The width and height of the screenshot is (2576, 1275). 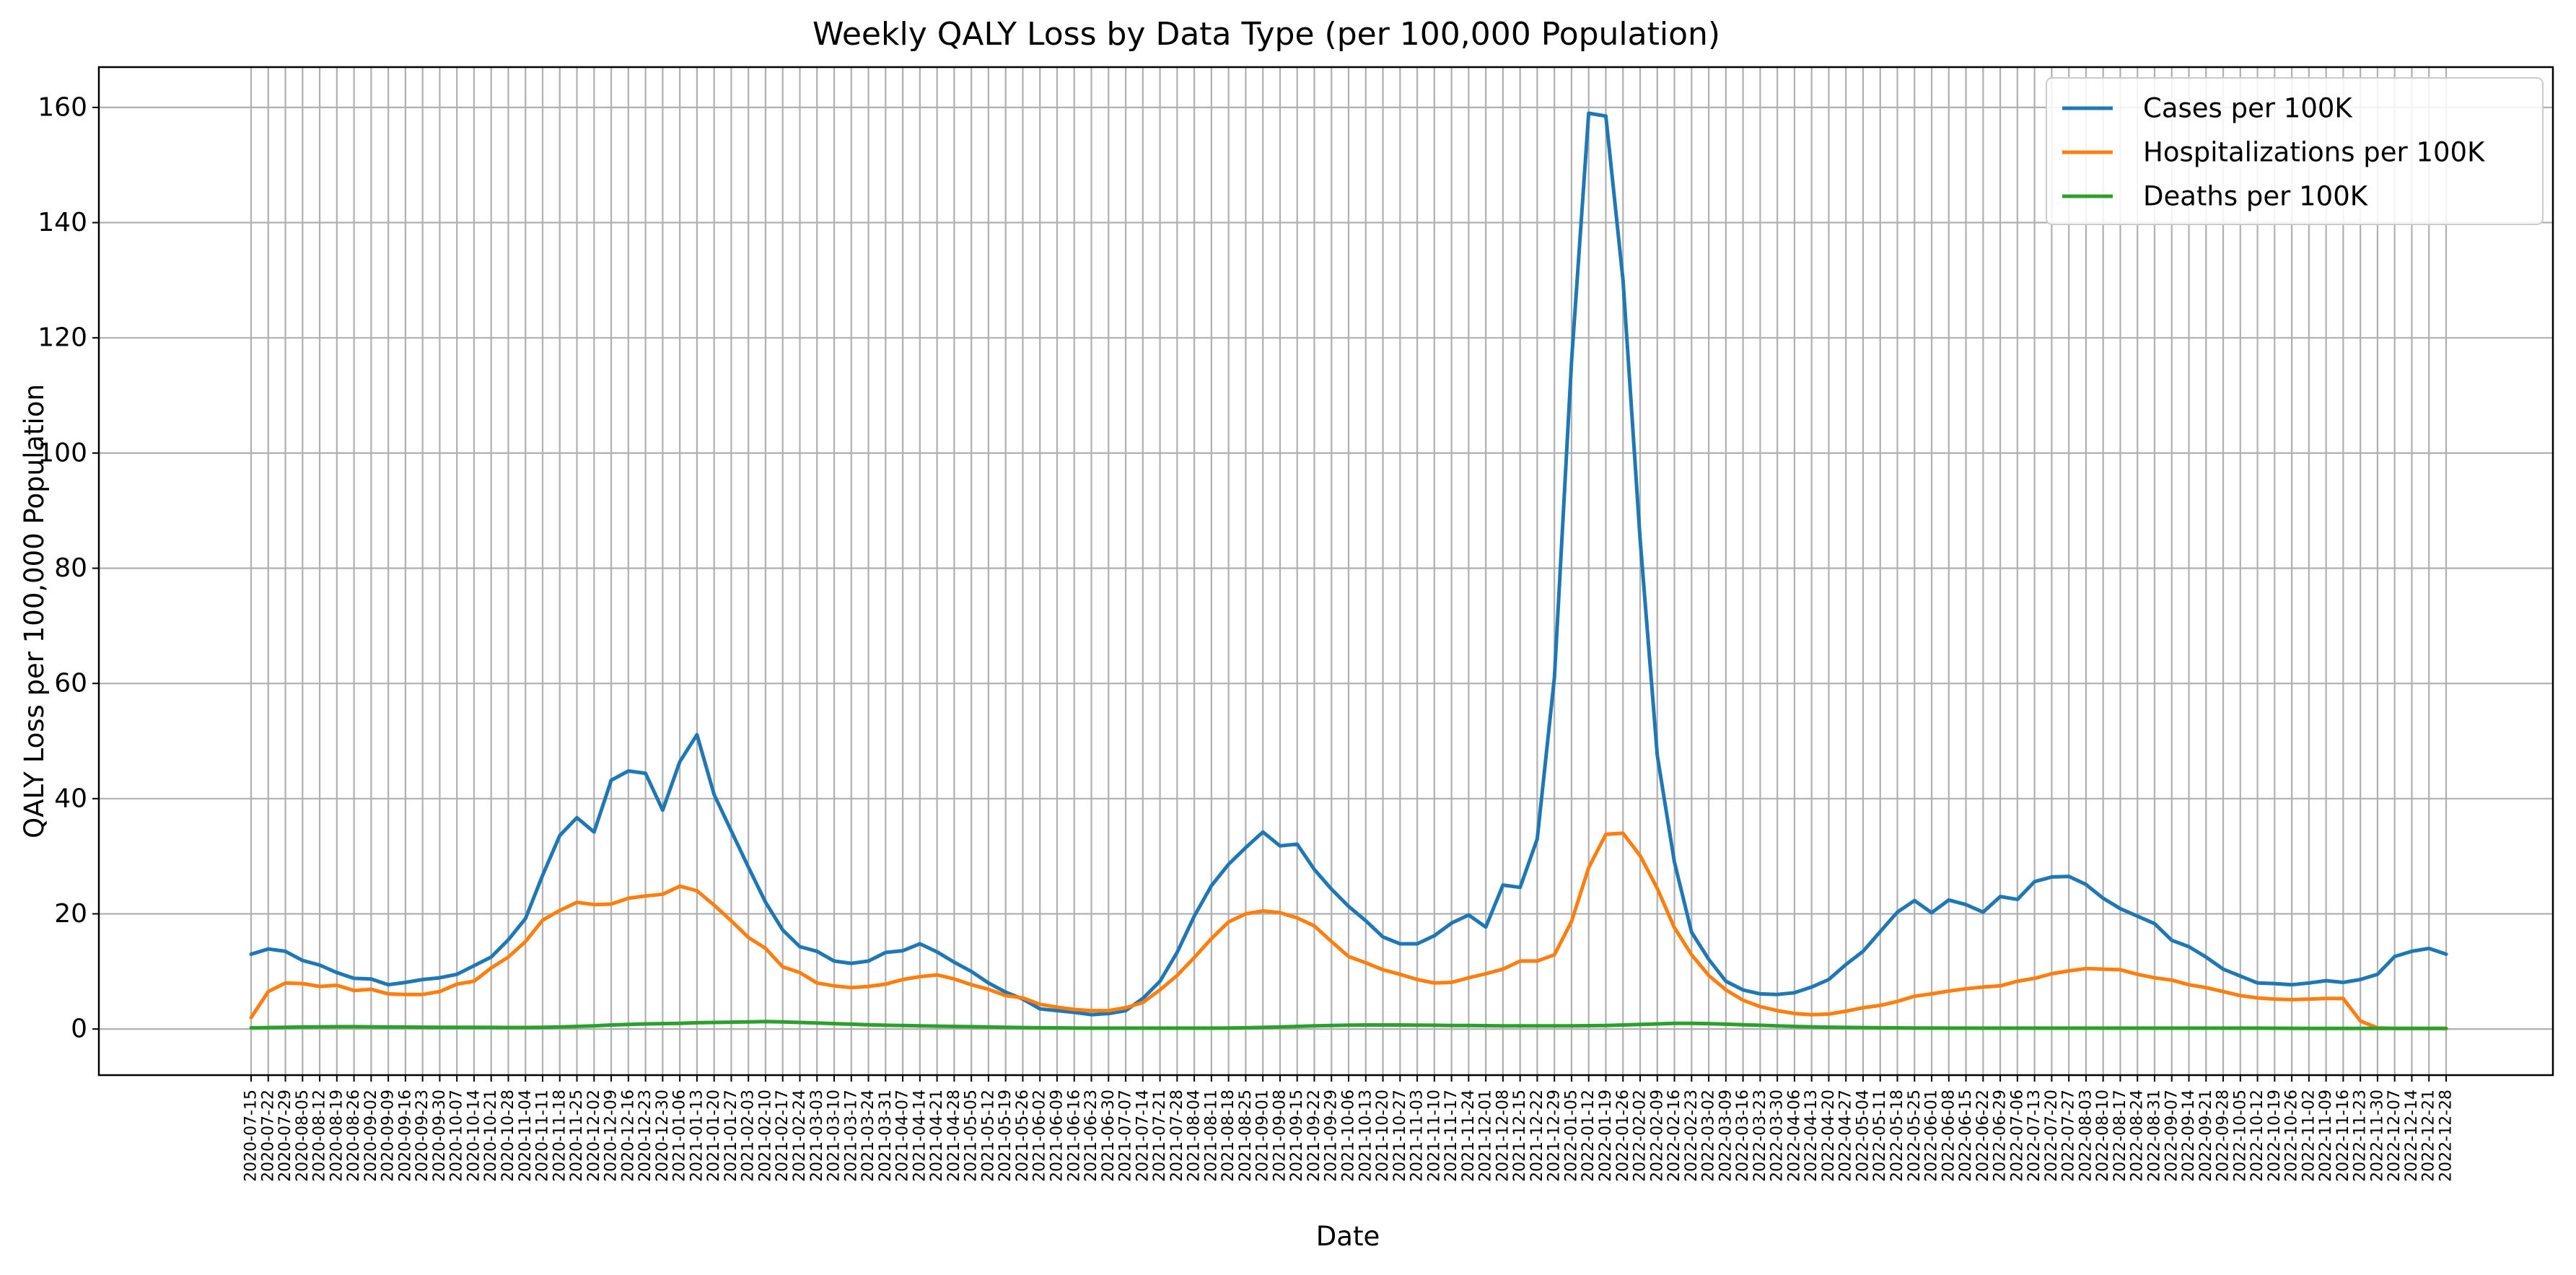 What do you see at coordinates (1589, 1136) in the screenshot?
I see `x-tick-label: 2022-01-12` at bounding box center [1589, 1136].